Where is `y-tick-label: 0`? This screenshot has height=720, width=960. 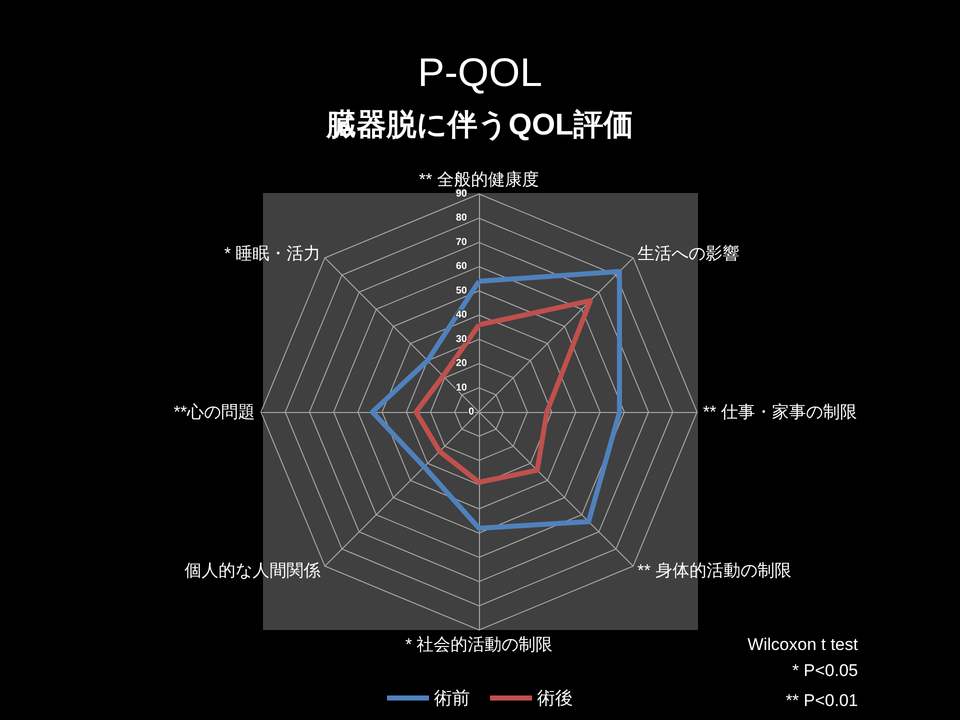 y-tick-label: 0 is located at coordinates (471, 412).